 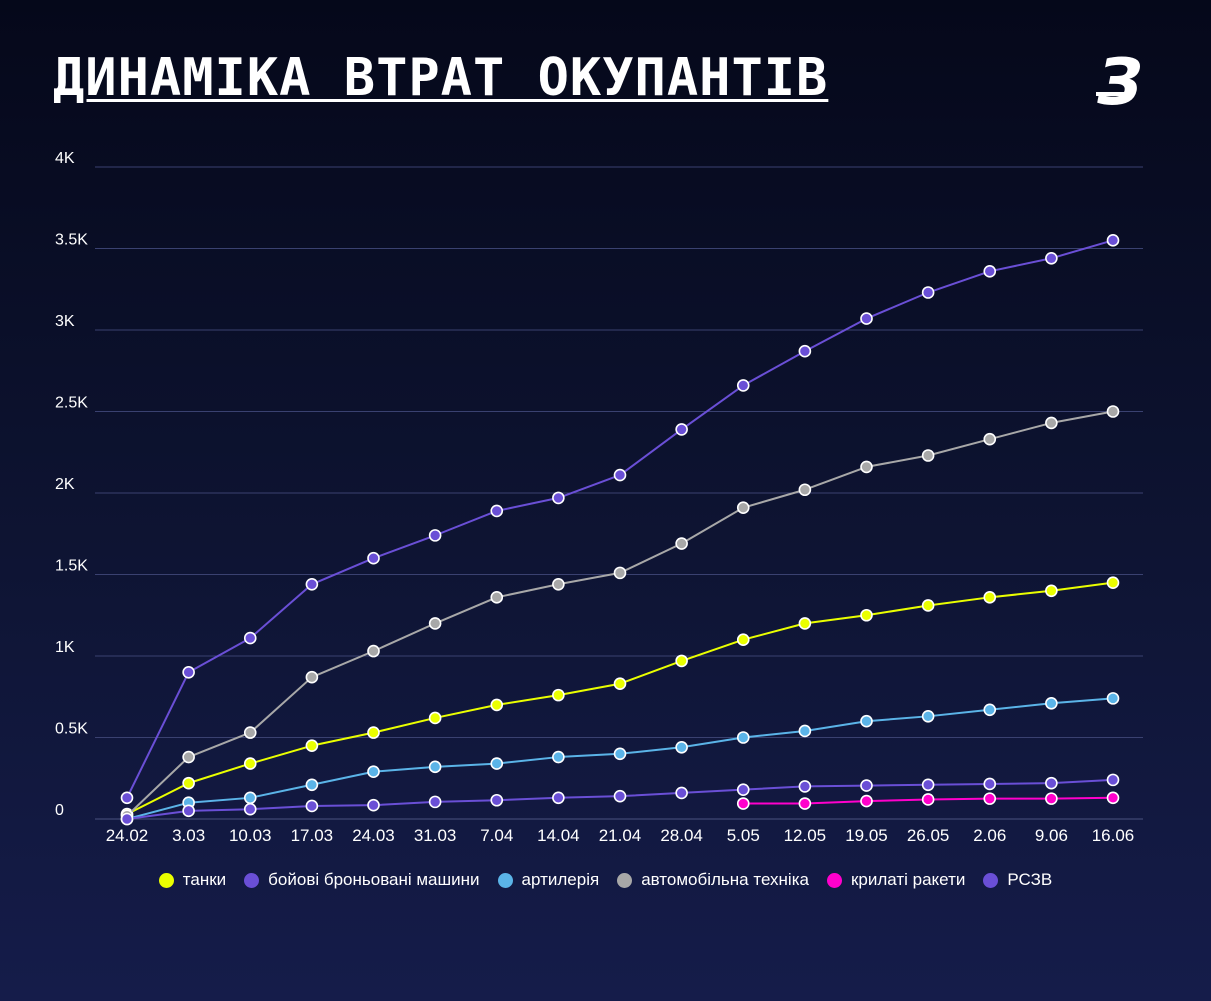 What do you see at coordinates (127, 835) in the screenshot?
I see `x-tick-label: 24.02` at bounding box center [127, 835].